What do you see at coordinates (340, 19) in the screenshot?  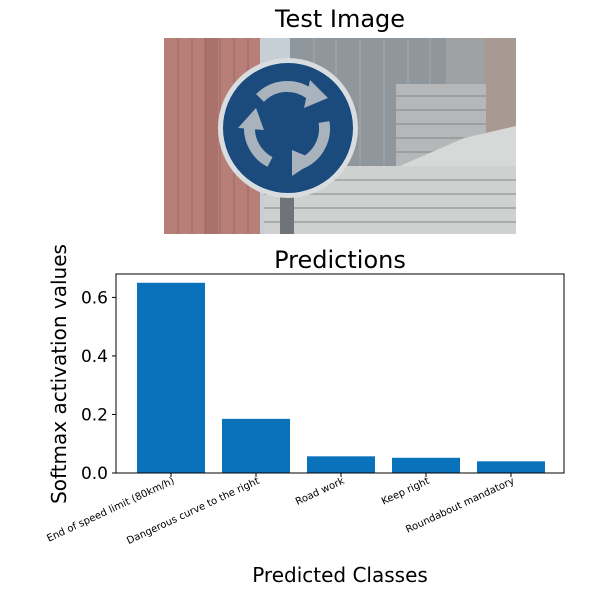 I see `test-image-title: Test Image` at bounding box center [340, 19].